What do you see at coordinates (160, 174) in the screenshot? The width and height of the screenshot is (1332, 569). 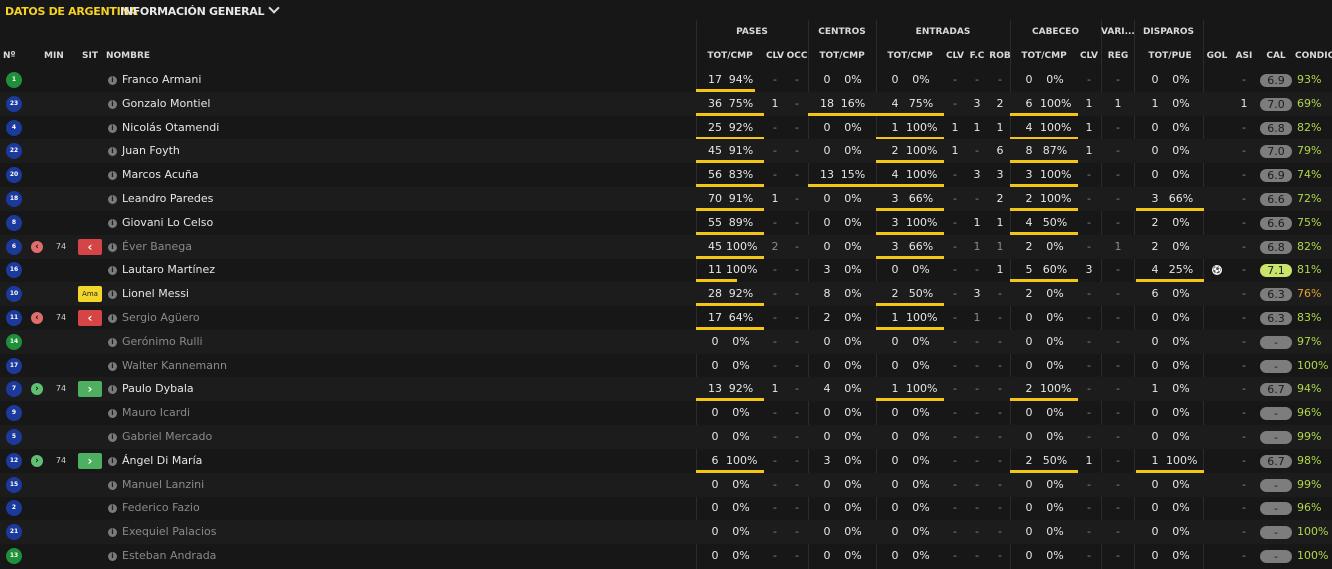 I see `player-name: Marcos Acuña` at bounding box center [160, 174].